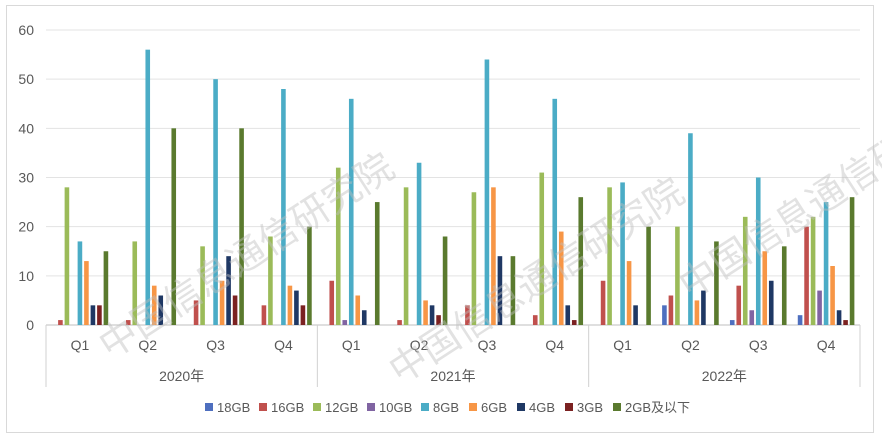 The image size is (882, 439). What do you see at coordinates (26, 276) in the screenshot?
I see `y-tick-label: 10` at bounding box center [26, 276].